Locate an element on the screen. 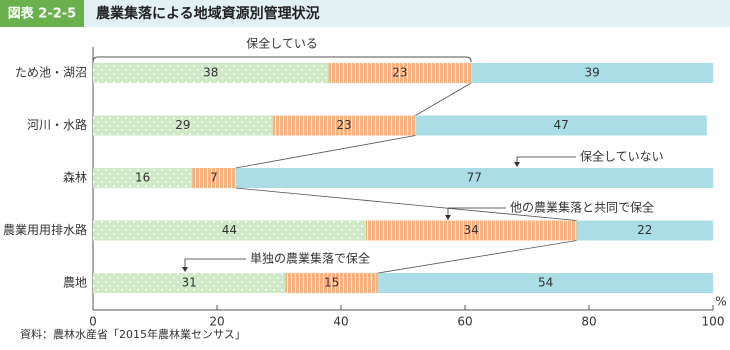  x-tick-label: 100 is located at coordinates (713, 322).